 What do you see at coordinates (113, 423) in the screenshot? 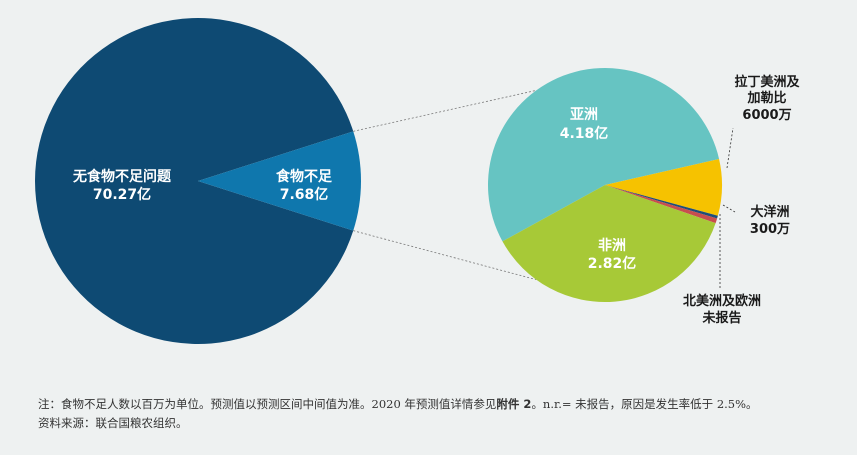
I see `footnote-source: 资料来源：联合国粮农组织。` at bounding box center [113, 423].